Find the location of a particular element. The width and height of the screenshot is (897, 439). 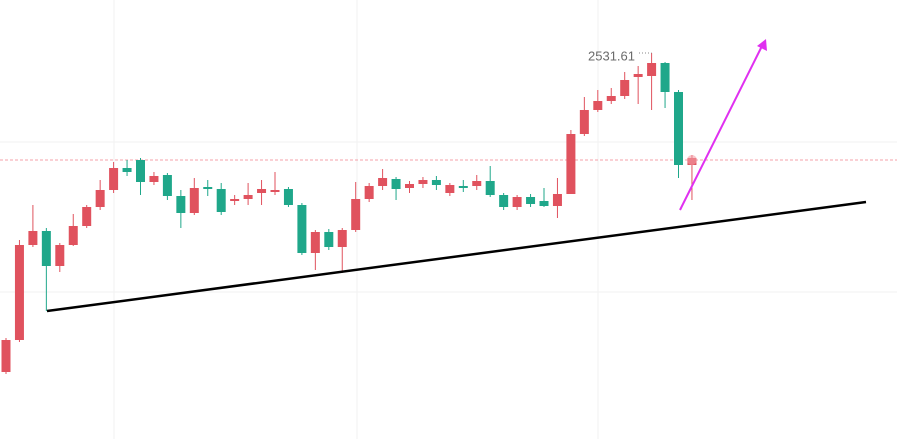

last-price-marker is located at coordinates (691, 160).